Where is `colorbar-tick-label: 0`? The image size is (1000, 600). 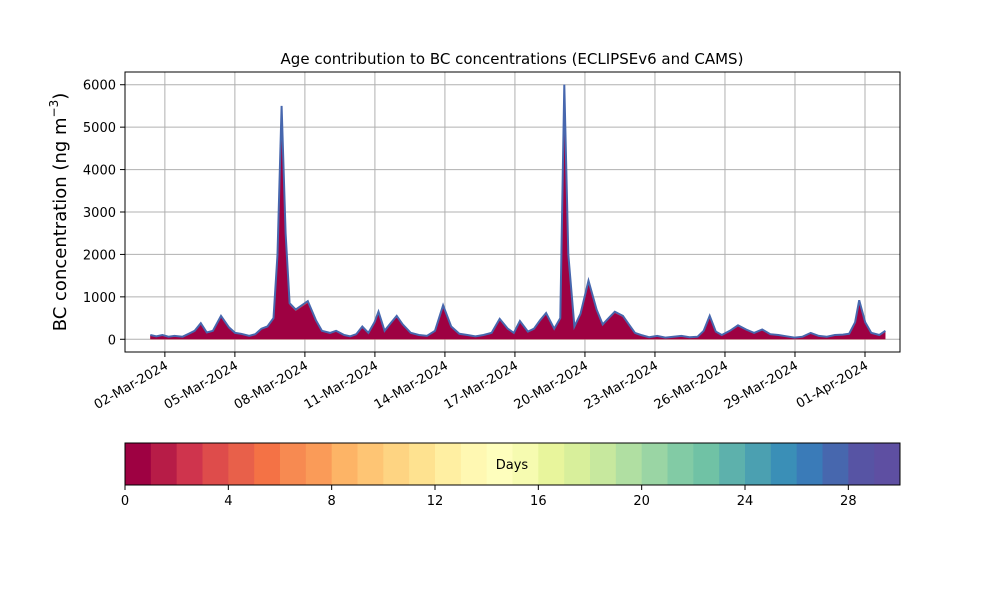
colorbar-tick-label: 0 is located at coordinates (125, 501).